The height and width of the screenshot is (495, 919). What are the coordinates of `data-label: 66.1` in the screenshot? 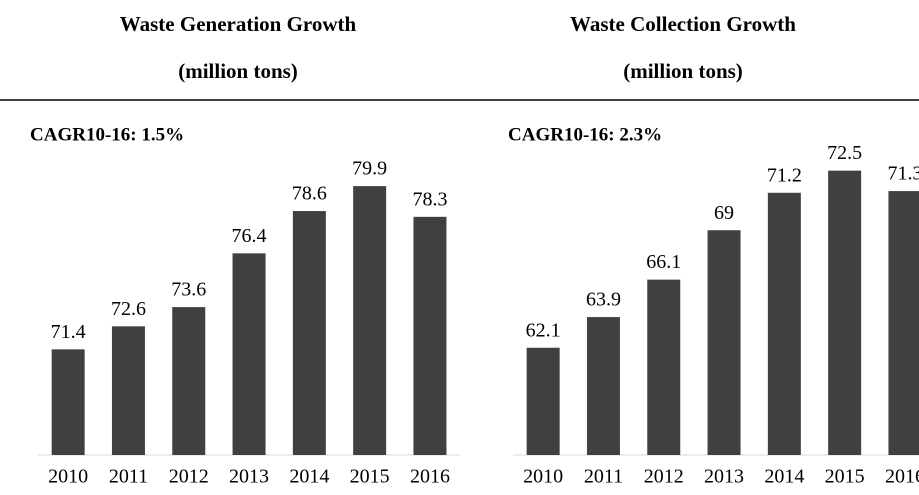 It's located at (663, 262).